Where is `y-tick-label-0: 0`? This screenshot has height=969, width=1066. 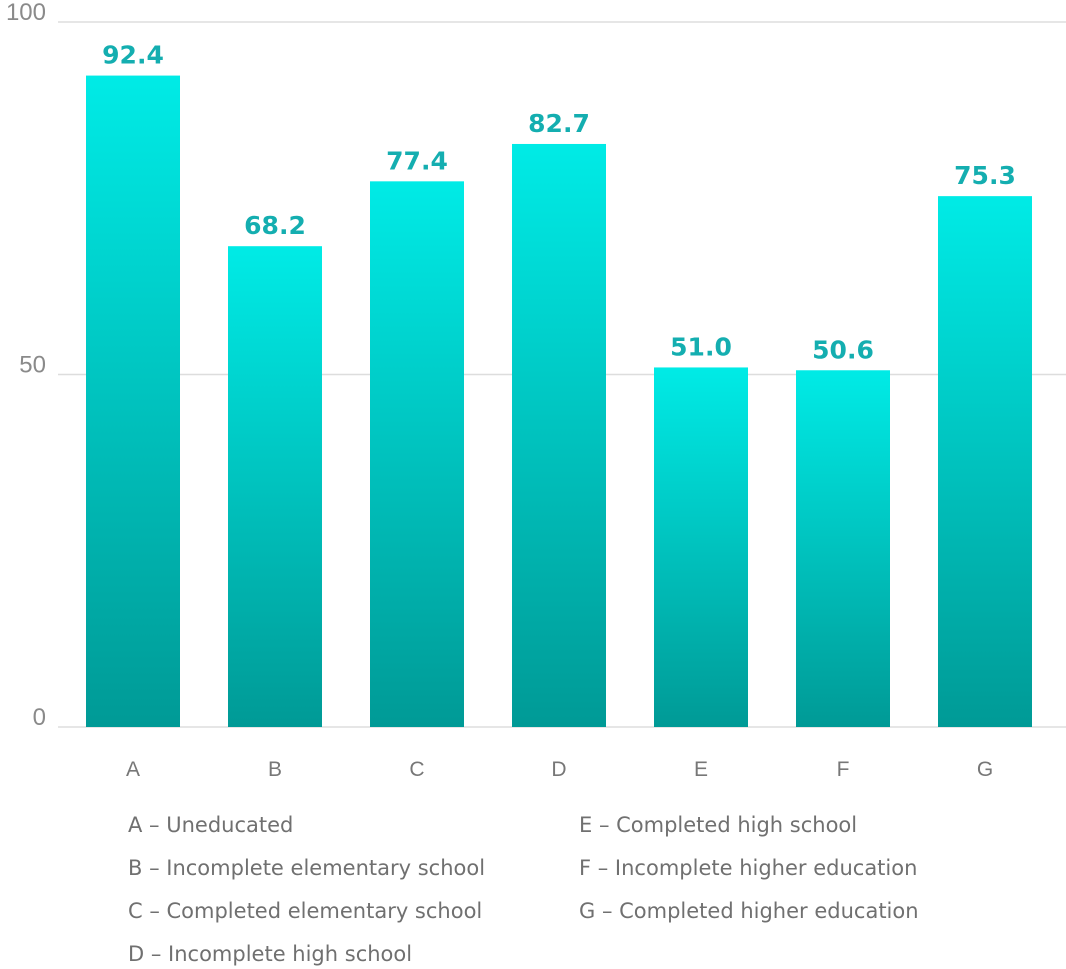
y-tick-label-0: 0 is located at coordinates (39, 717).